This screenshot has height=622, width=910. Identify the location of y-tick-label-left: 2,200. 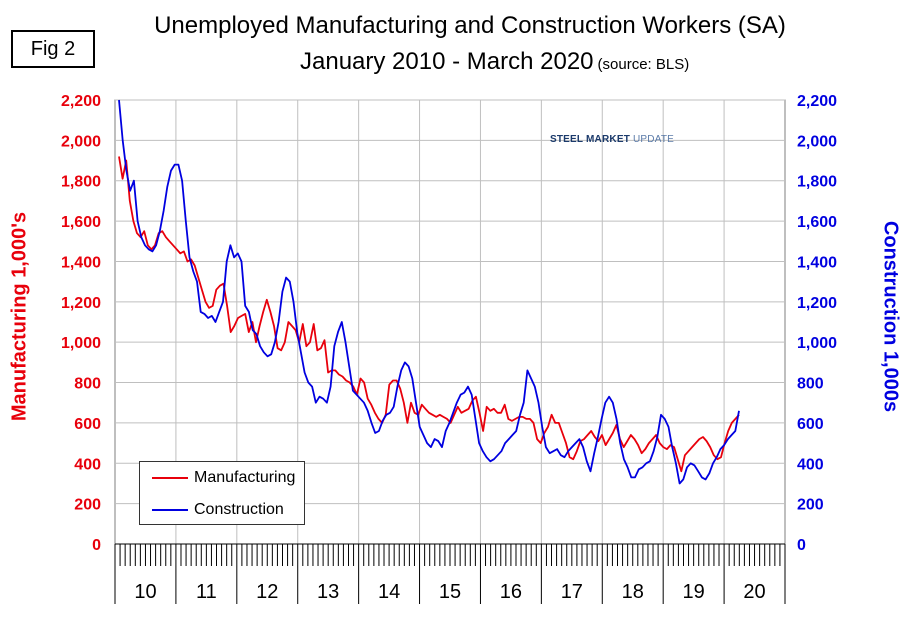
(81, 101).